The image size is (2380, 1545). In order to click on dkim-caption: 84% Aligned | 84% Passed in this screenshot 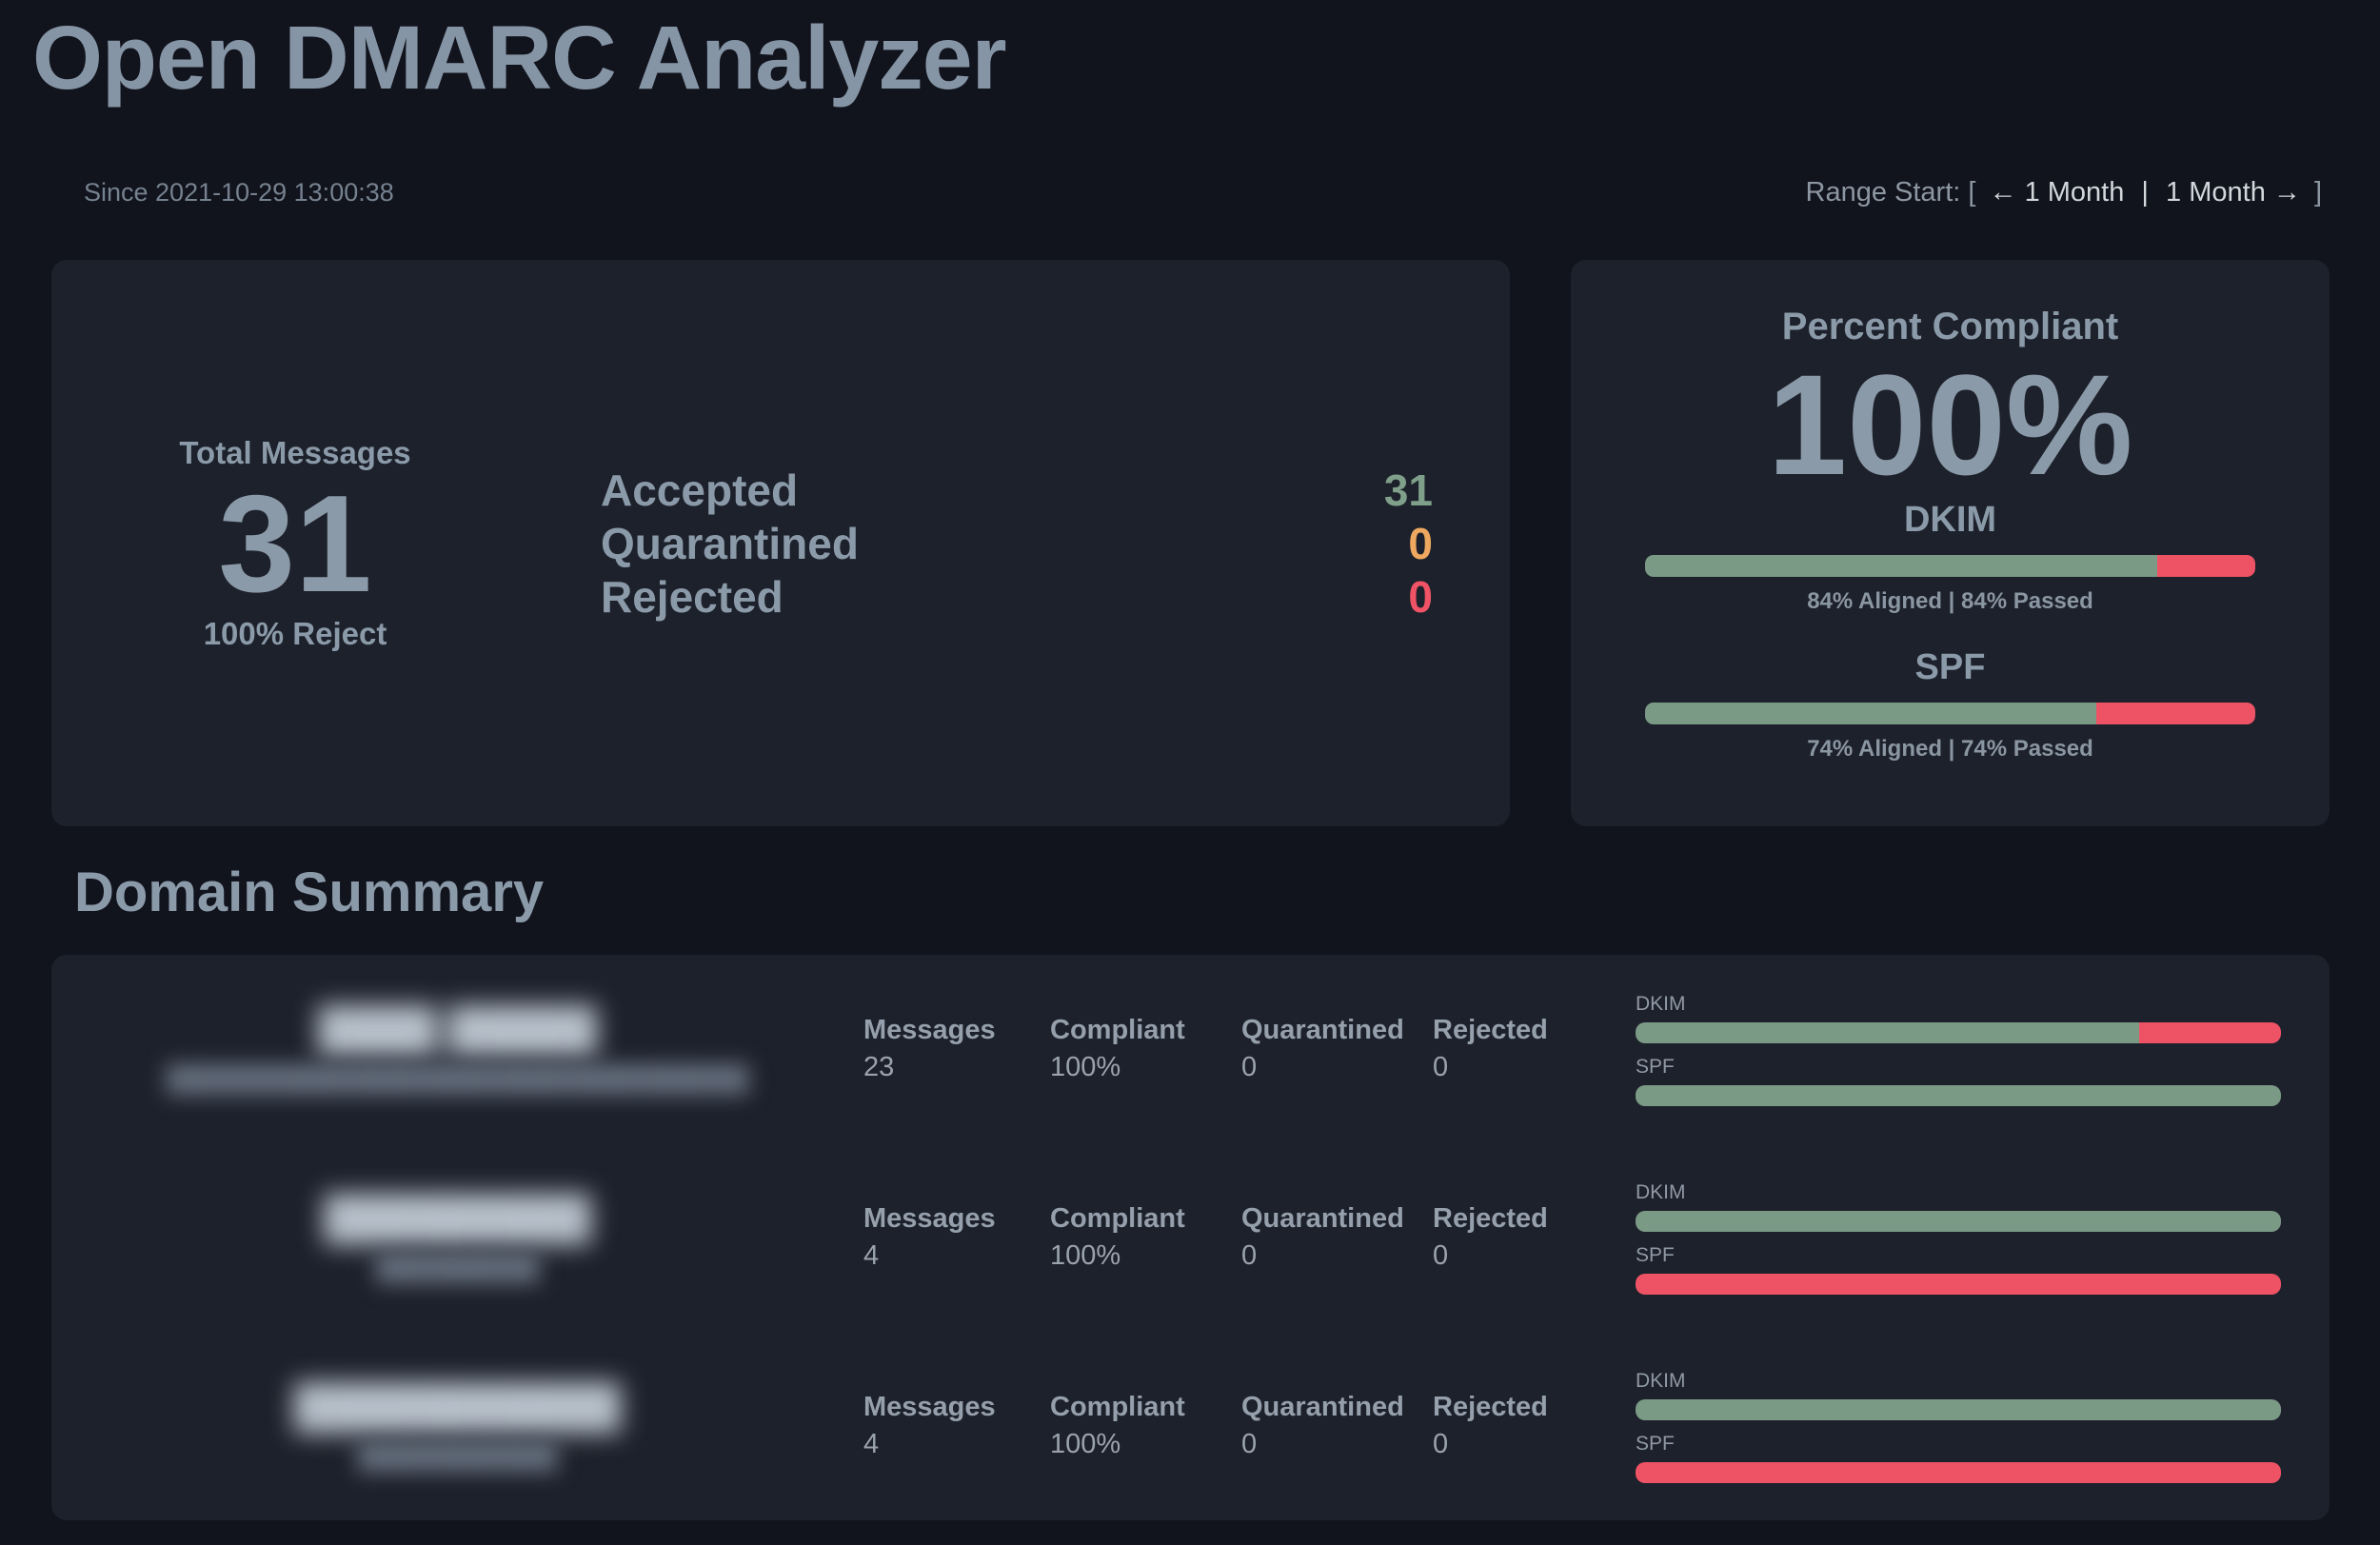, I will do `click(1950, 601)`.